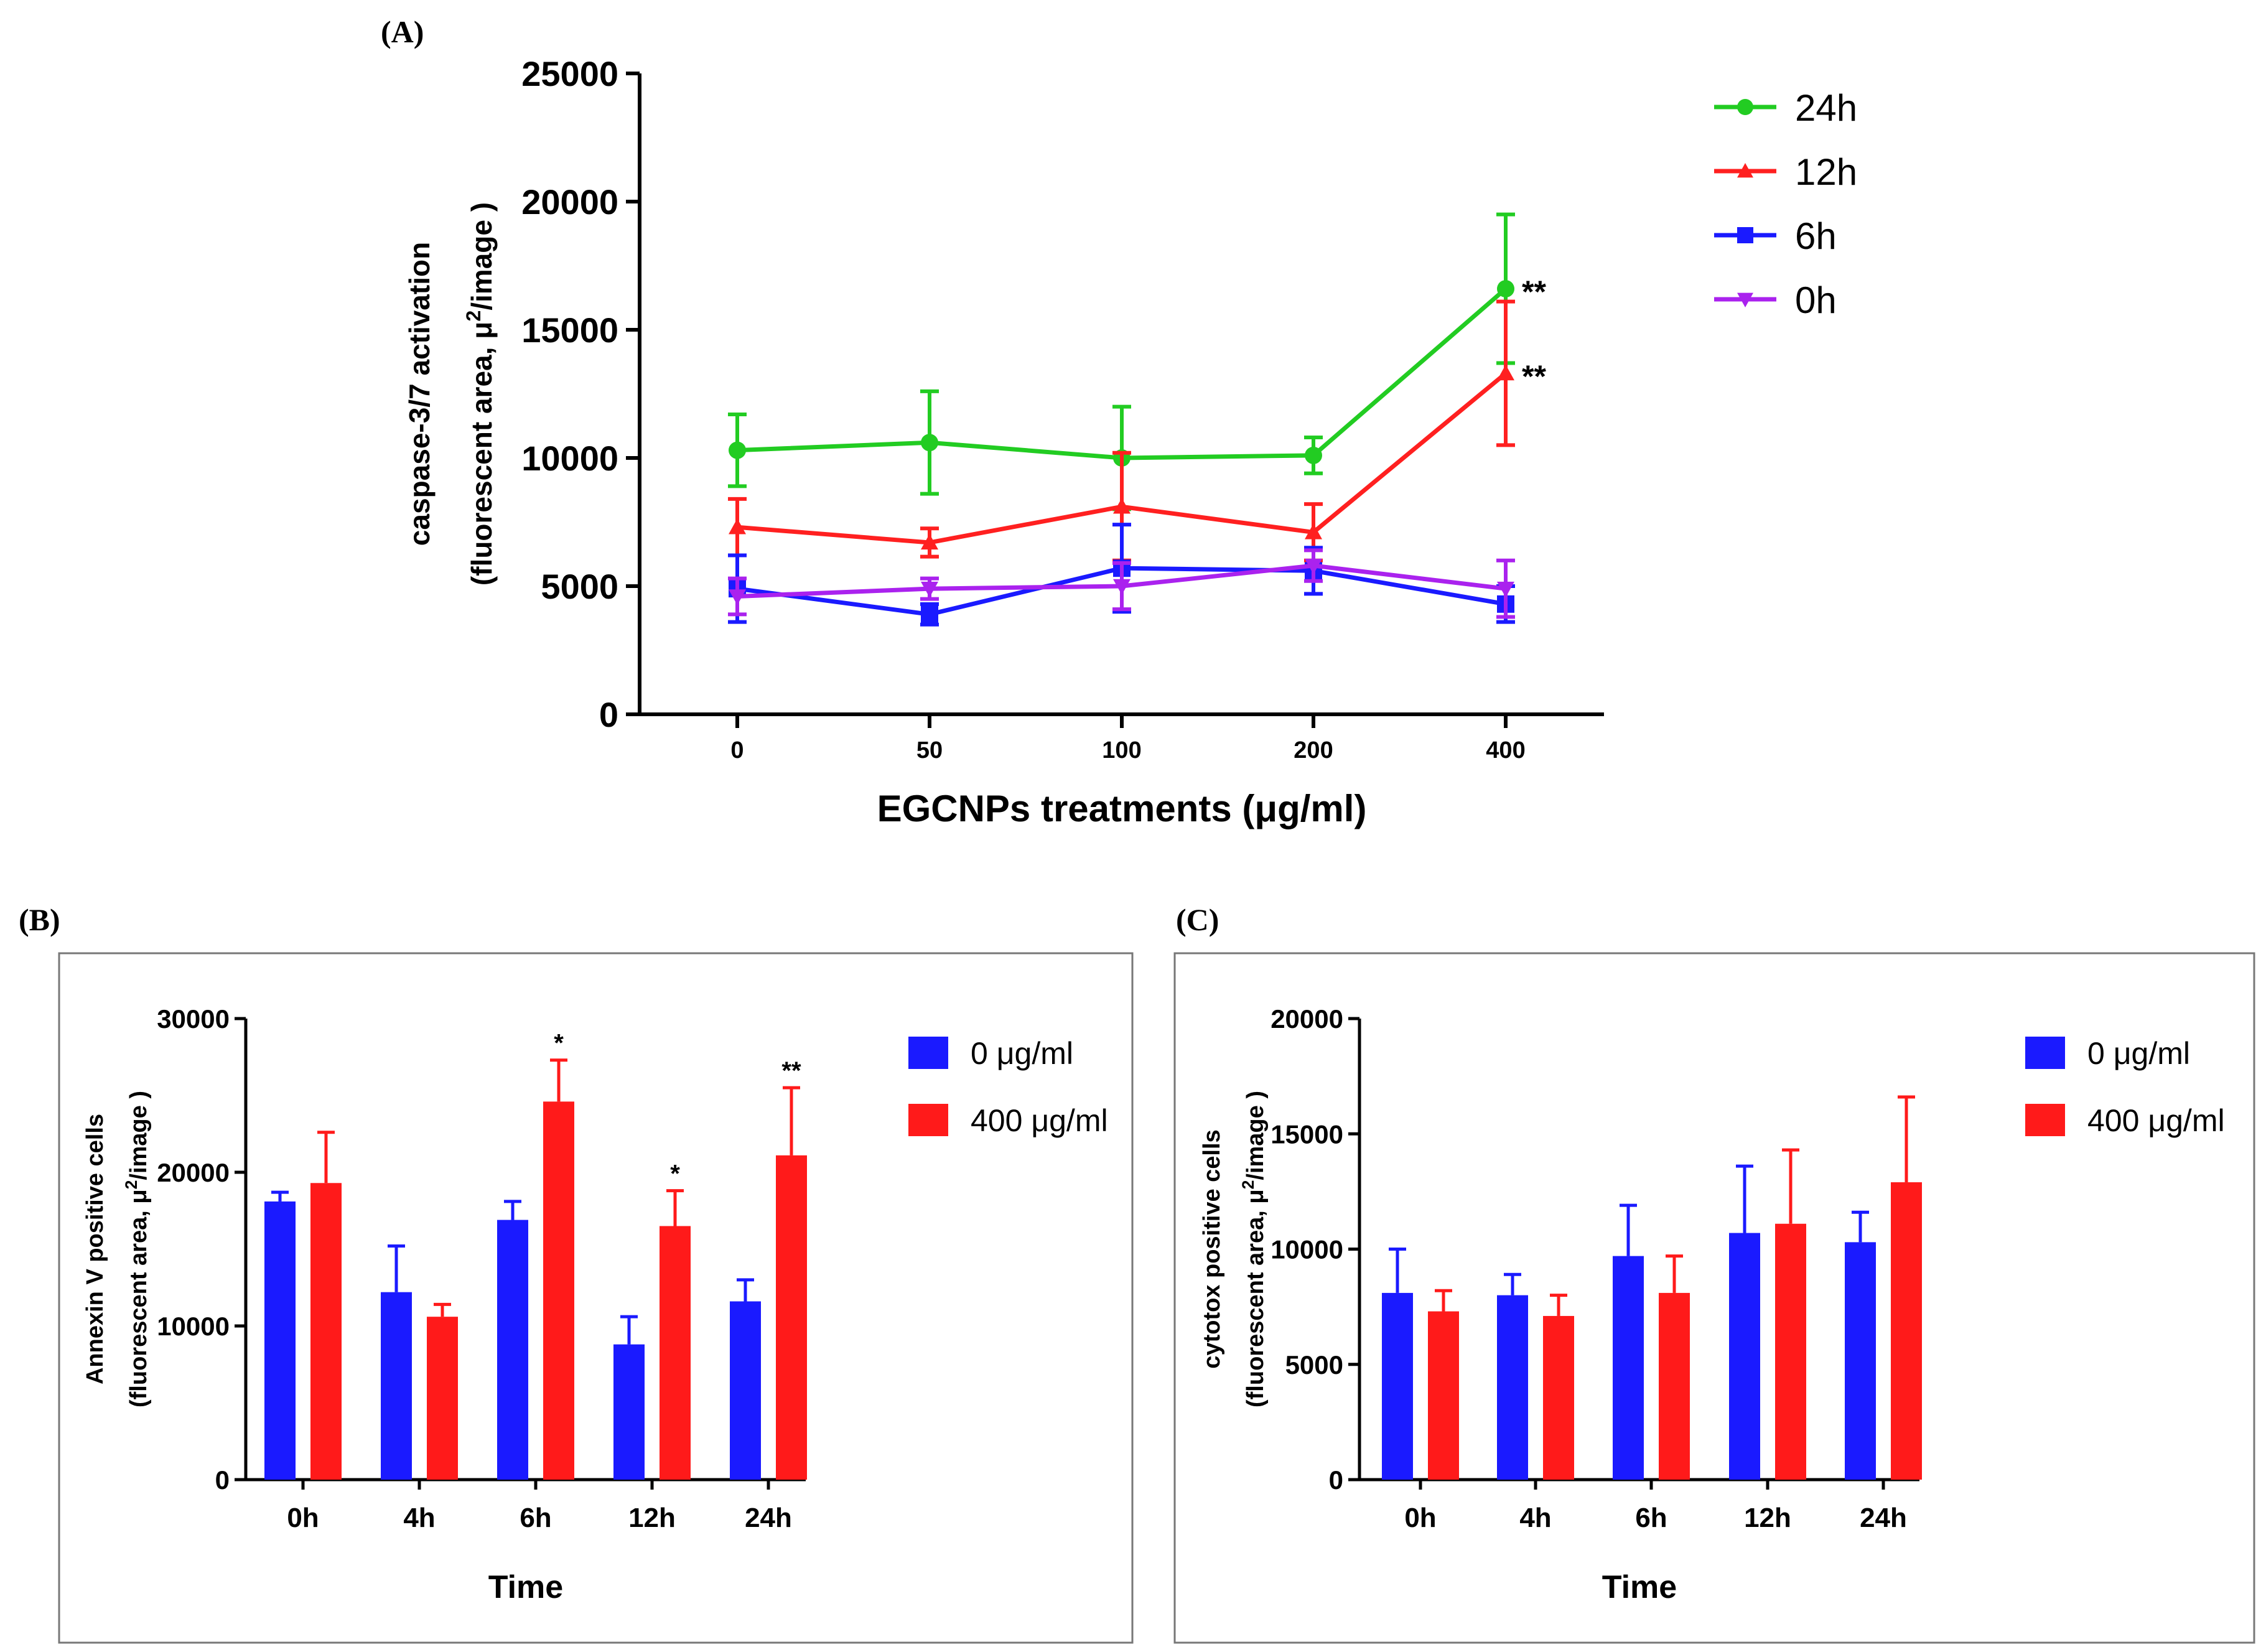  Describe the element at coordinates (39, 919) in the screenshot. I see `panel-label-b: (B)` at that location.